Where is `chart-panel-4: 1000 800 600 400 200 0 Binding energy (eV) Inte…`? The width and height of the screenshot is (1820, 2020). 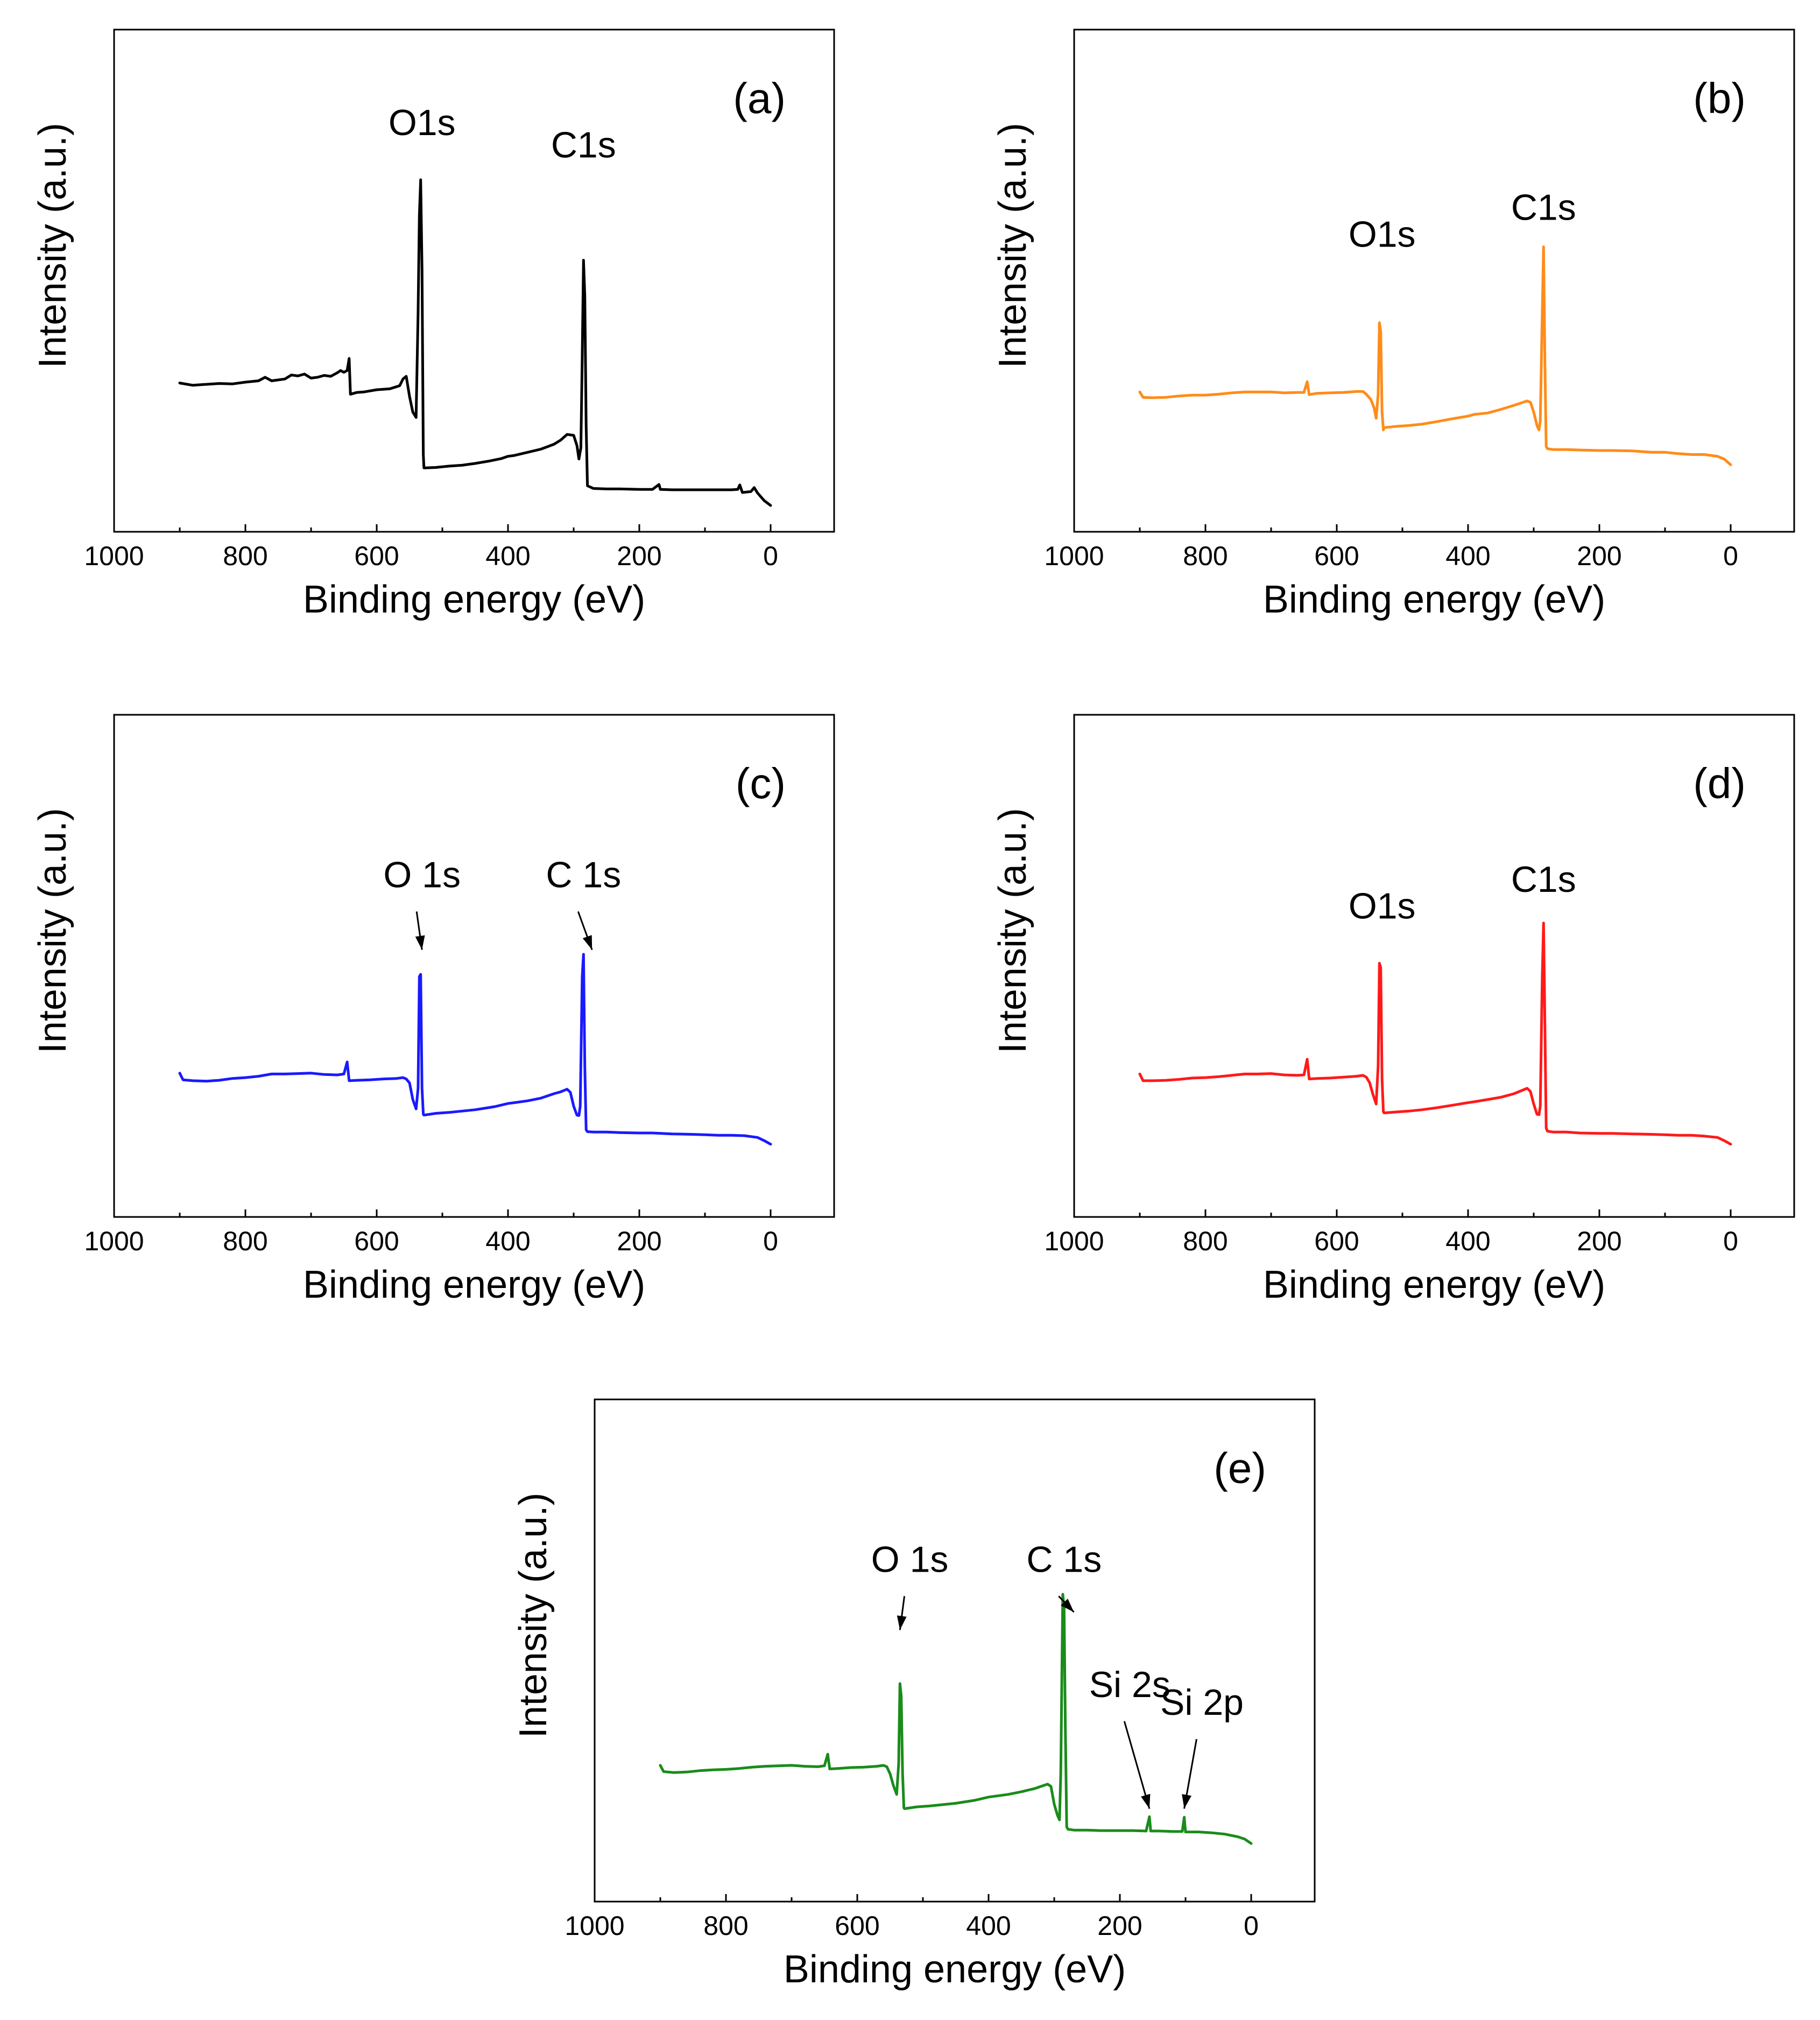
chart-panel-4: 1000 800 600 400 200 0 Binding energy (eV) Inte… is located at coordinates (1393, 1010).